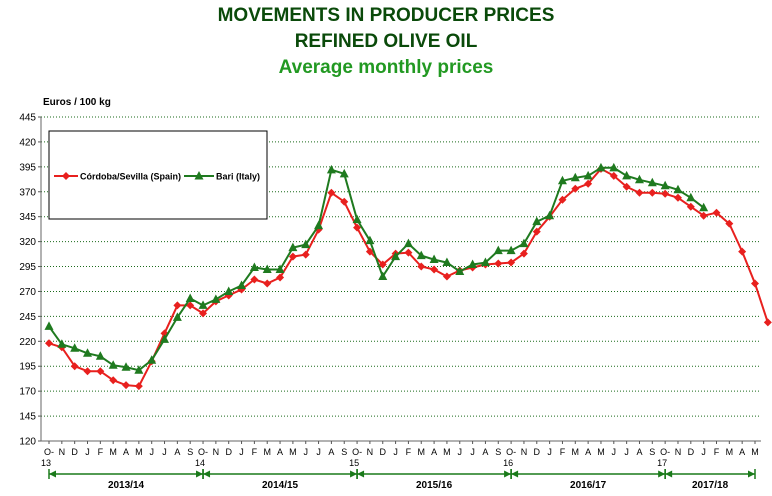 The width and height of the screenshot is (772, 496). I want to click on y-tick-label: 120, so click(27, 442).